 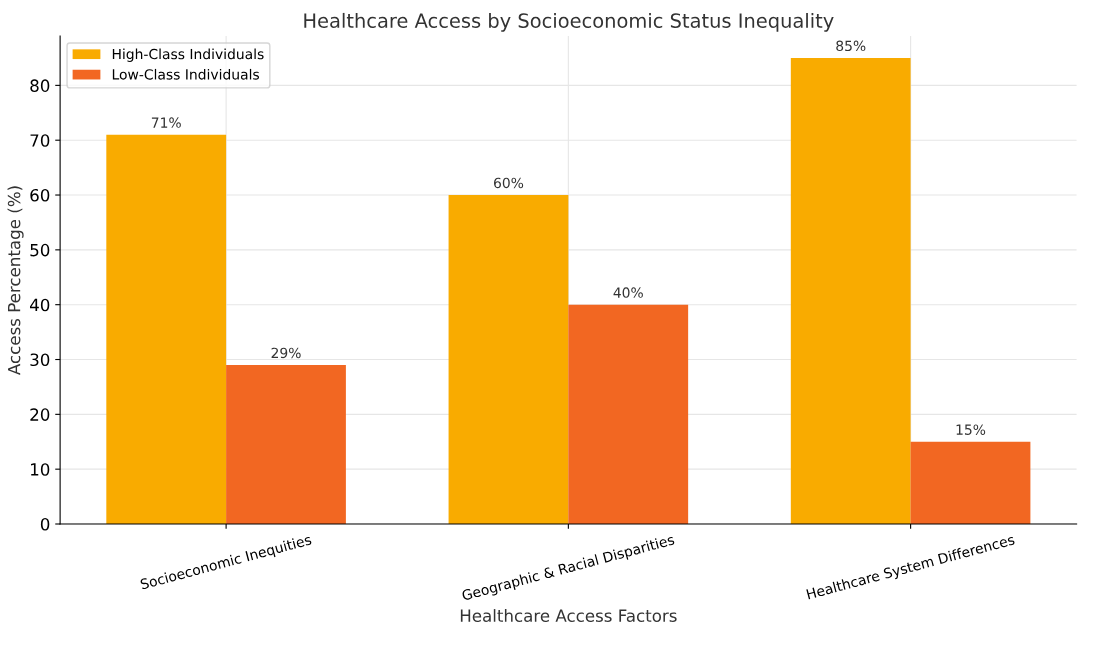 I want to click on legend-label: High-Class Individuals, so click(x=188, y=55).